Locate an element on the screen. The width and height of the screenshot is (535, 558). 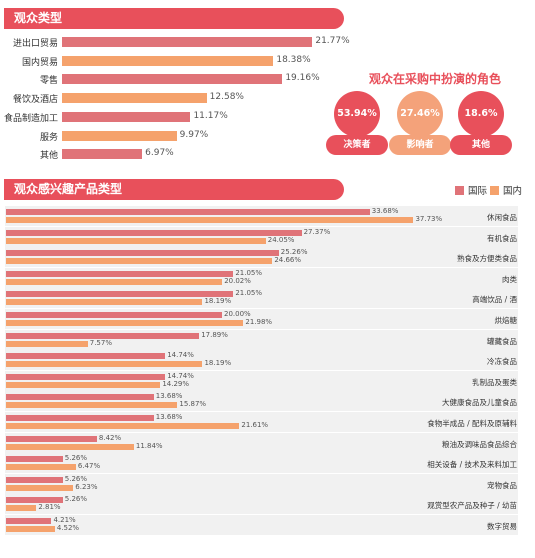
value-label-domestic: 21.98% is located at coordinates (259, 322).